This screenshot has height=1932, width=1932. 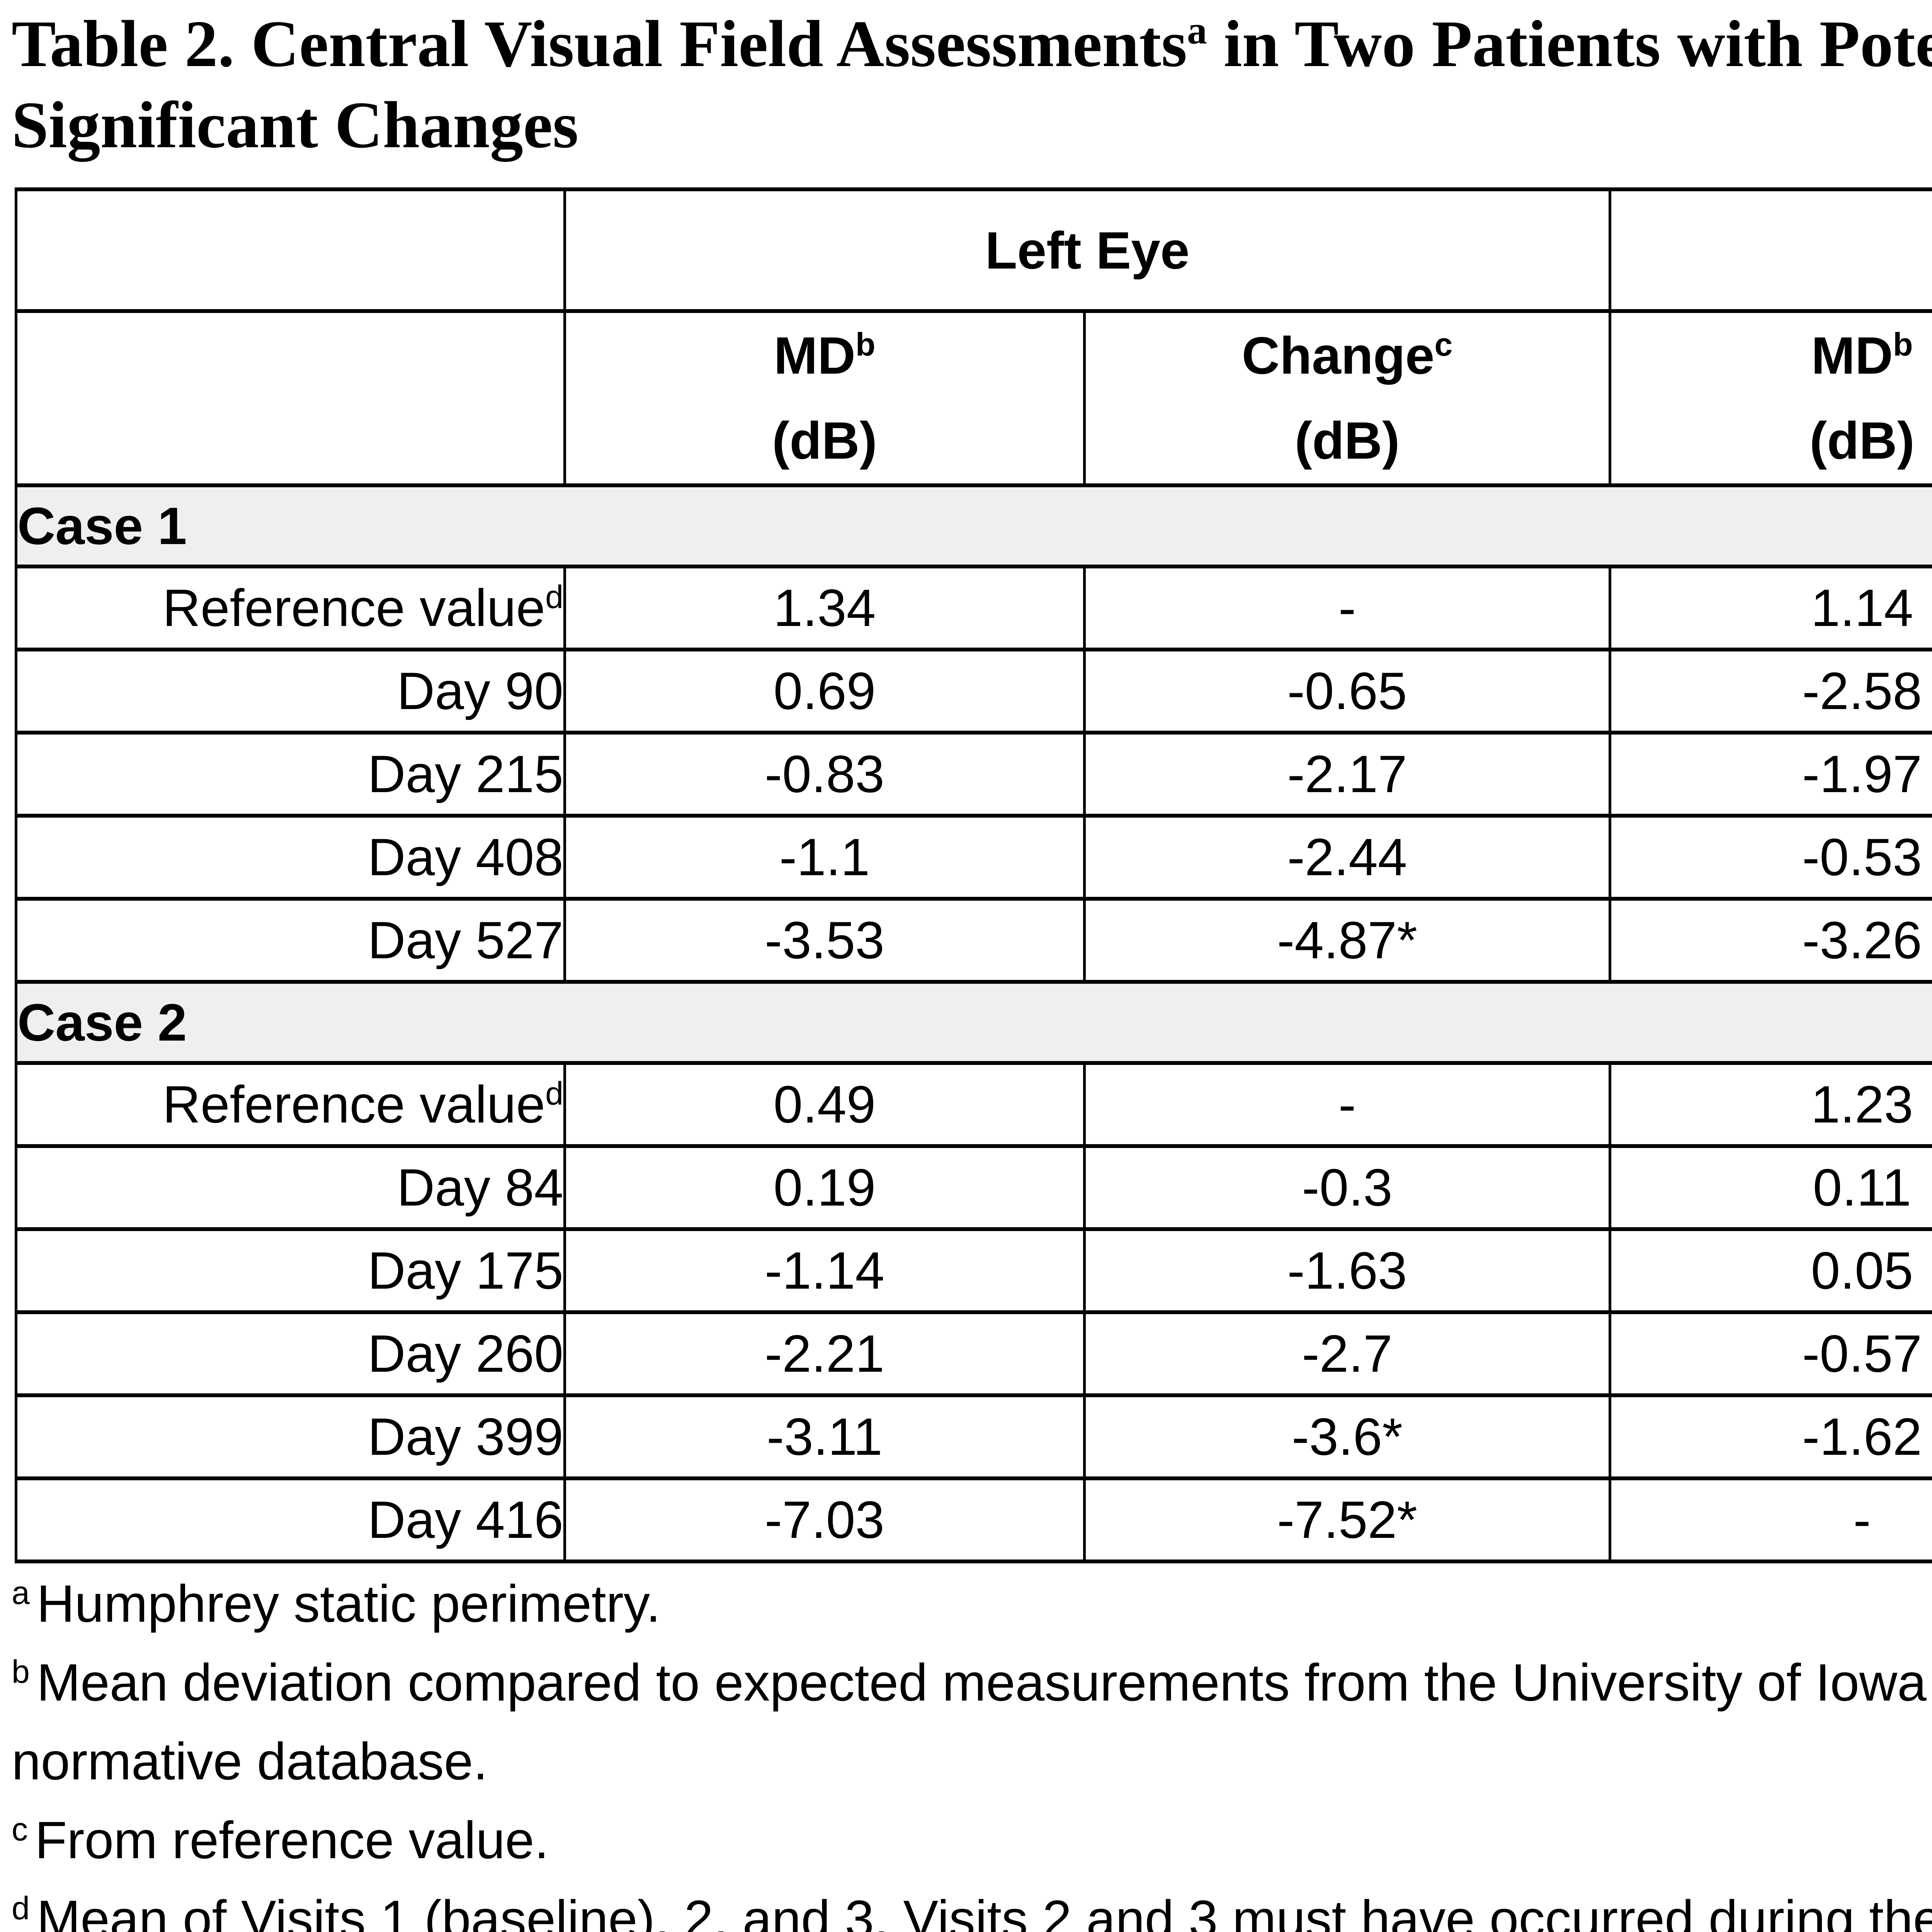 What do you see at coordinates (291, 691) in the screenshot?
I see `row-label: Day 90` at bounding box center [291, 691].